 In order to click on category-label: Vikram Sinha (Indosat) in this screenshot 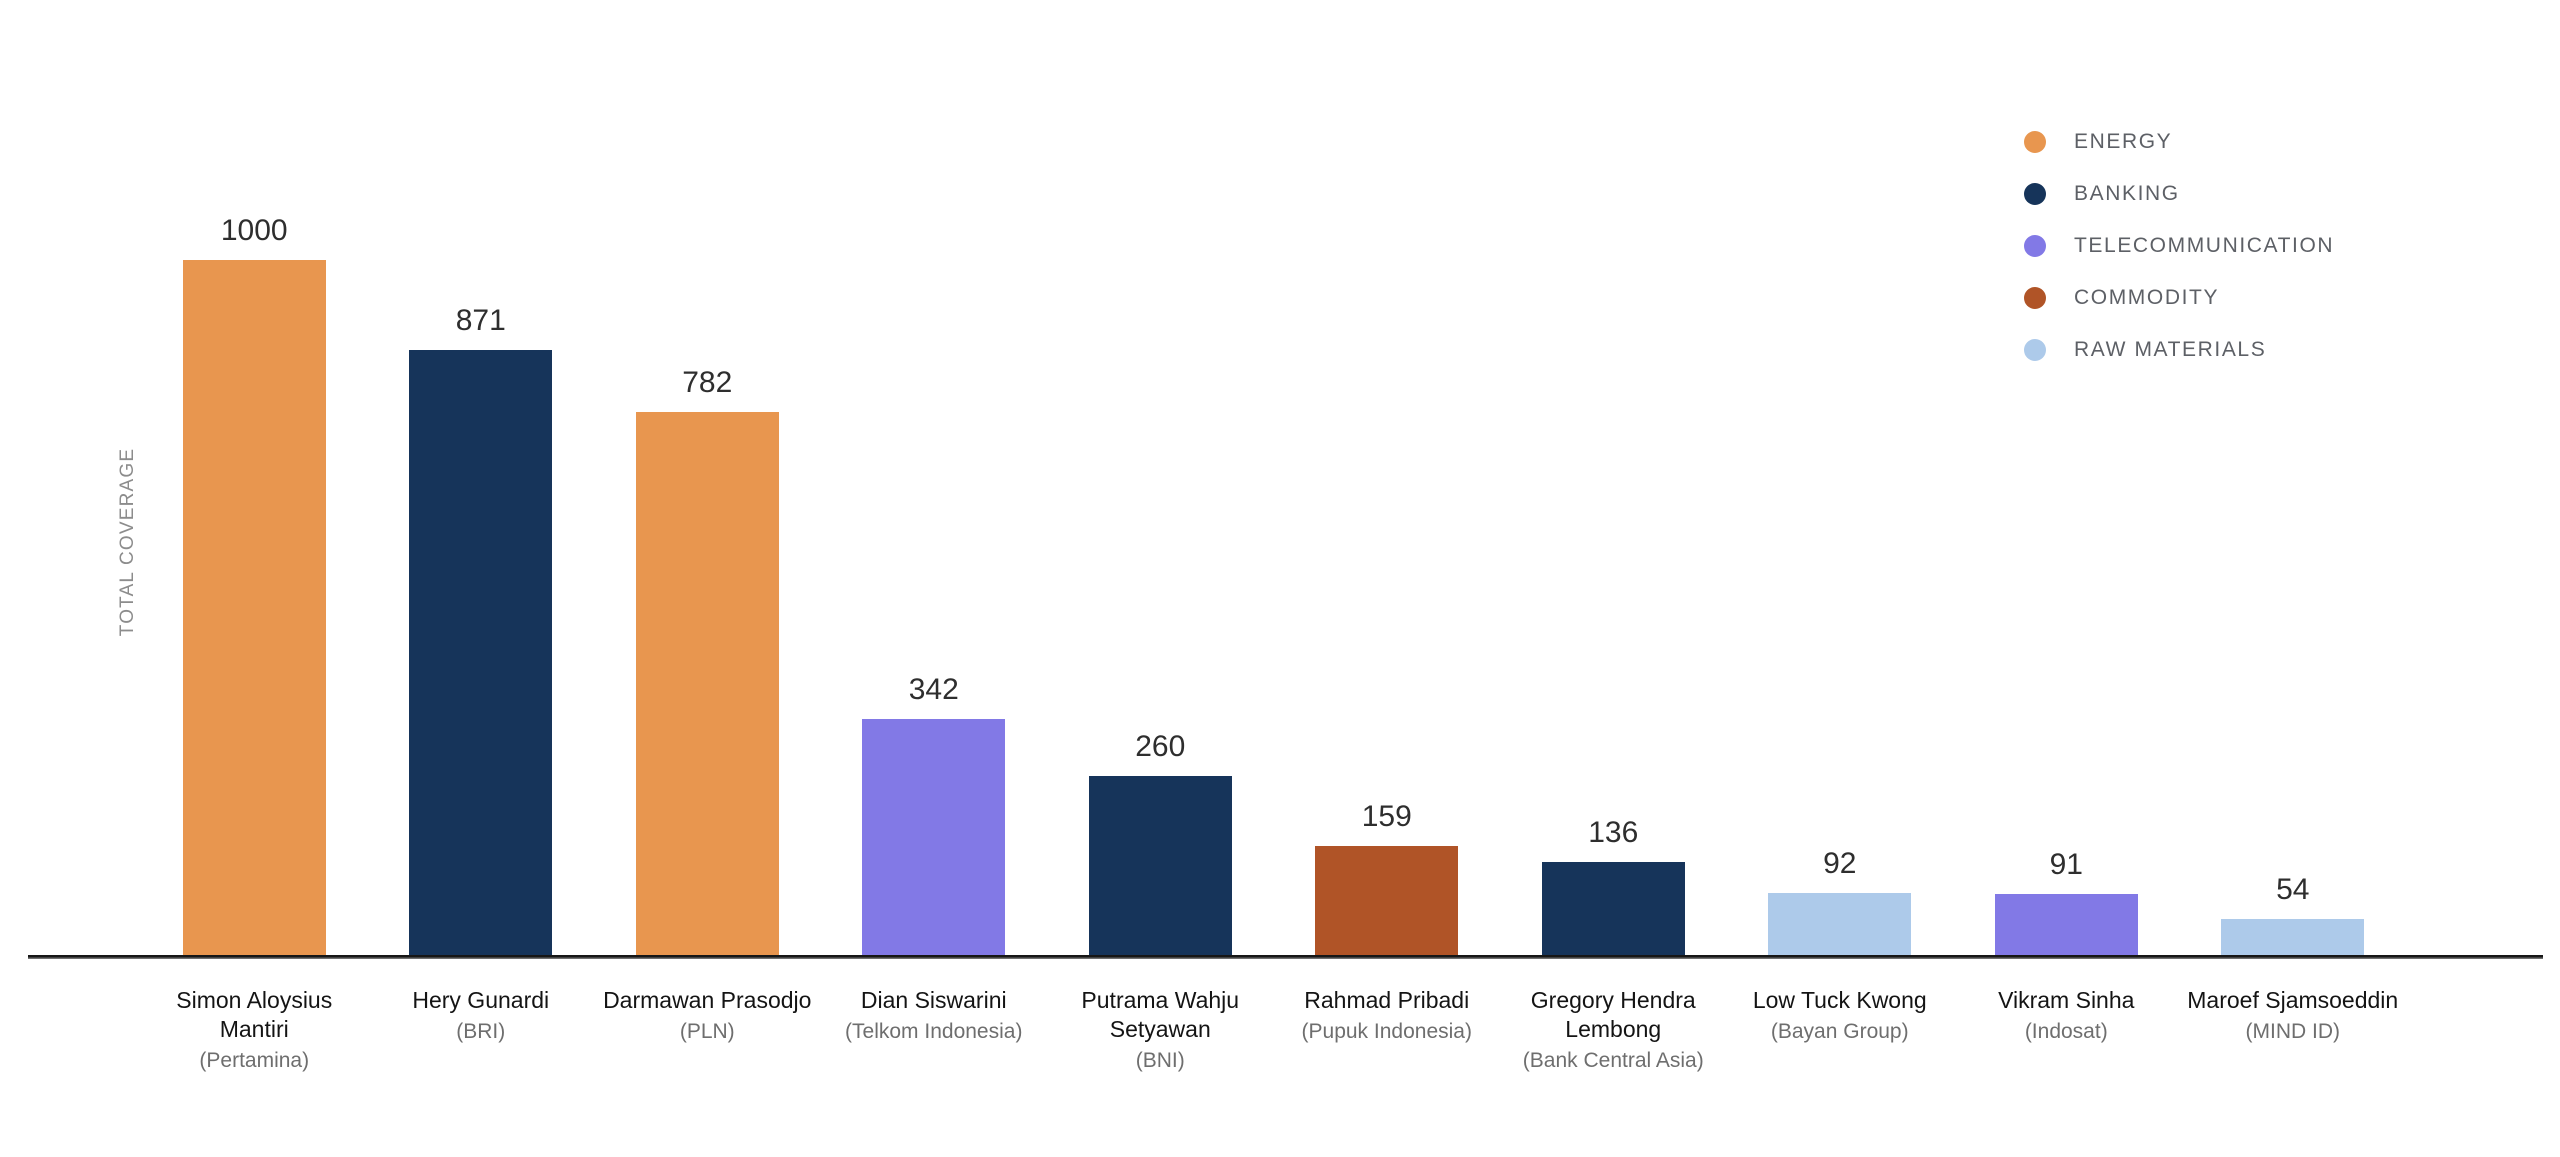, I will do `click(2066, 1030)`.